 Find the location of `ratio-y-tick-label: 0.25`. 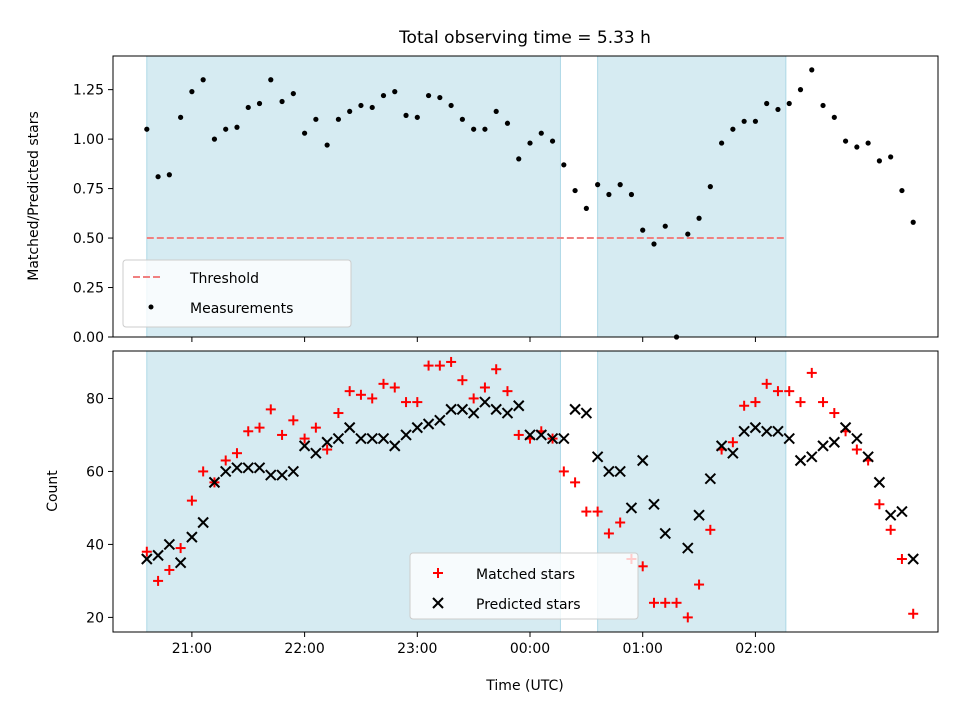

ratio-y-tick-label: 0.25 is located at coordinates (88, 289).